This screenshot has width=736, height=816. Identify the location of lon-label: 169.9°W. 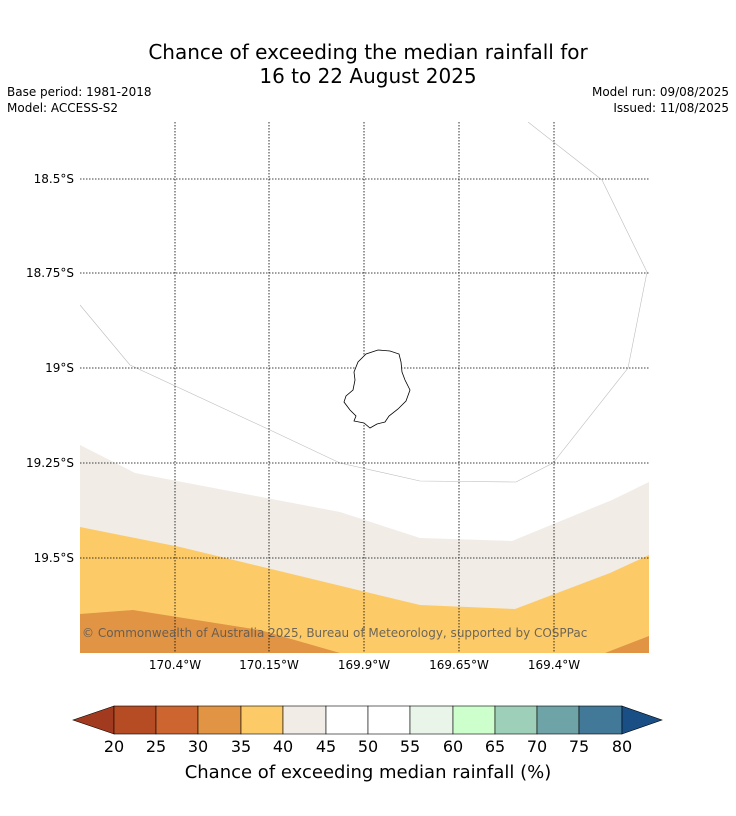
(364, 665).